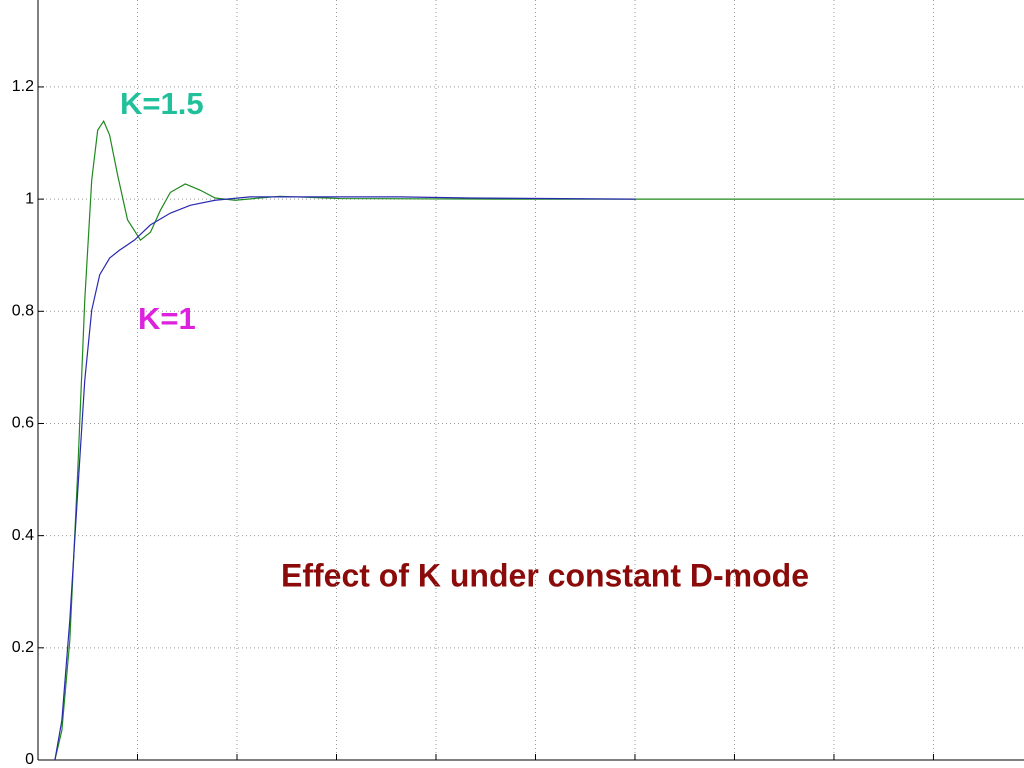 This screenshot has width=1024, height=768. Describe the element at coordinates (162, 103) in the screenshot. I see `series-label: K=1.5` at that location.